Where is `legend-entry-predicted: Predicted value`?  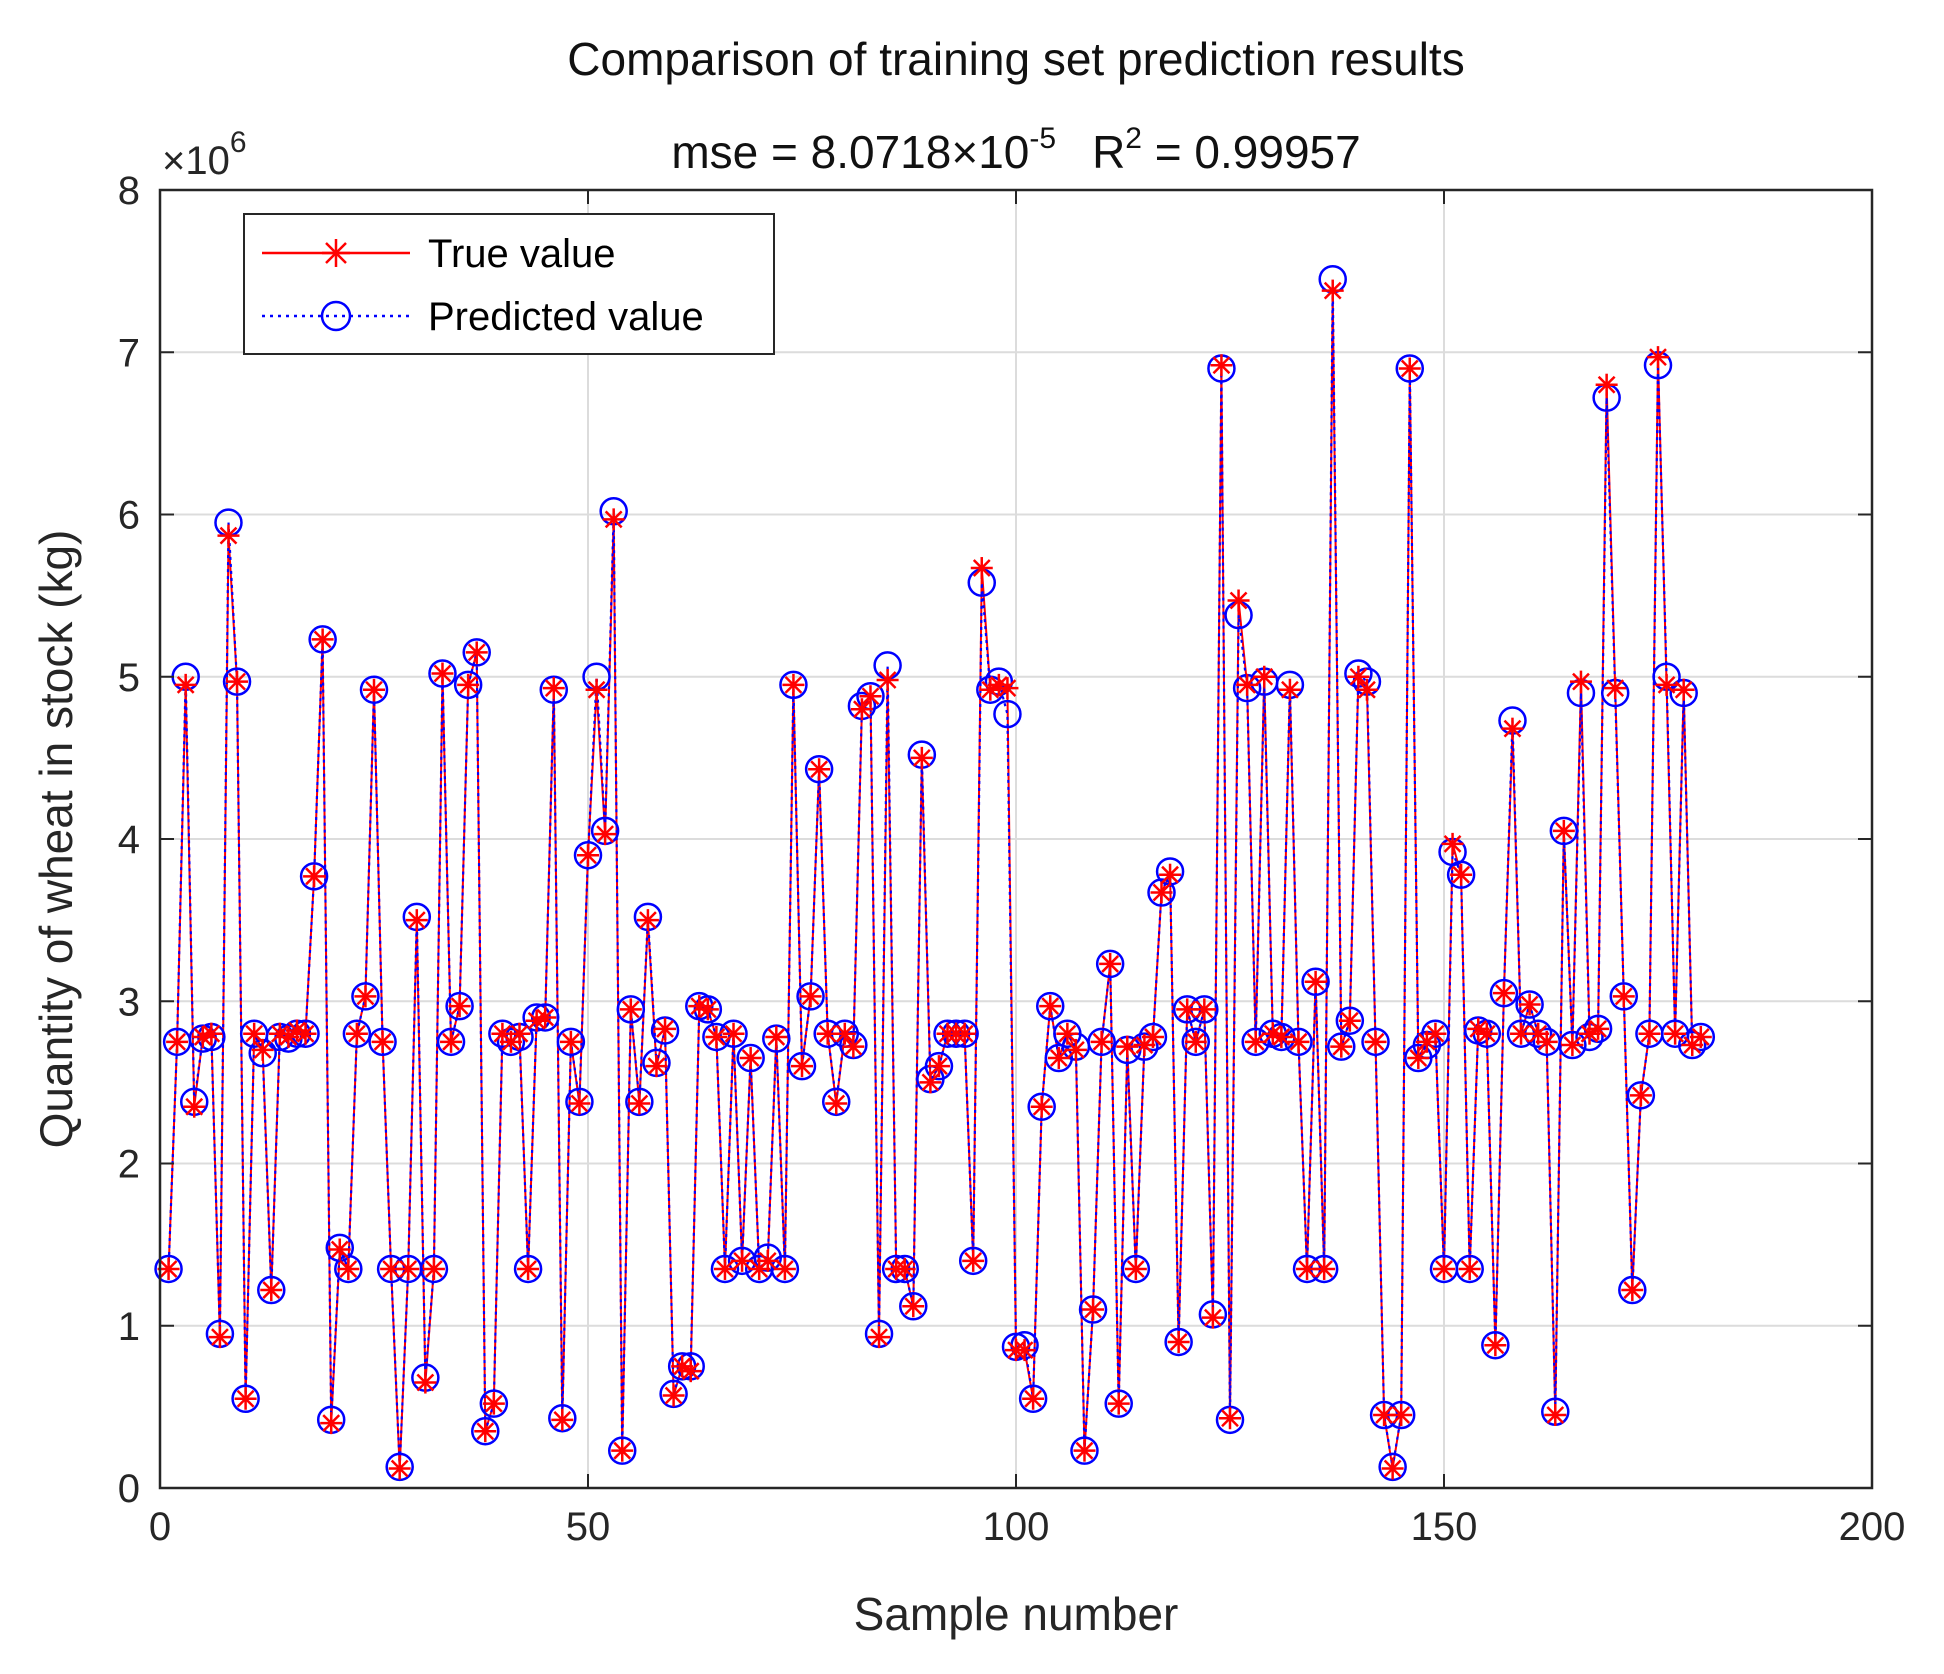
legend-entry-predicted: Predicted value is located at coordinates (483, 317).